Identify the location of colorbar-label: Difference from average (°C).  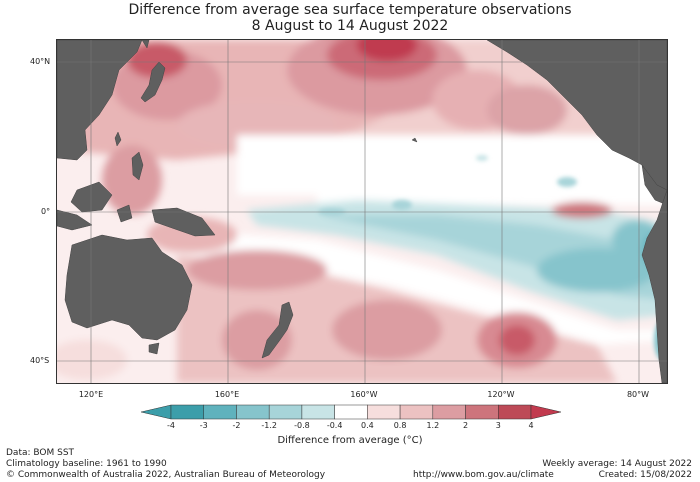
(350, 440).